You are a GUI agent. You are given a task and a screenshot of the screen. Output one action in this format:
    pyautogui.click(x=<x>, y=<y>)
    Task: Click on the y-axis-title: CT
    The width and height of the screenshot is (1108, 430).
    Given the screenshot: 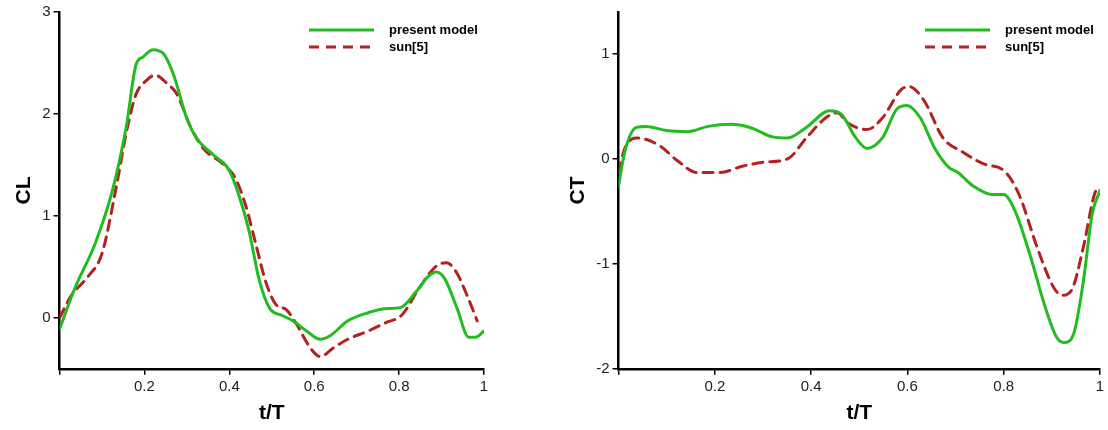 What is the action you would take?
    pyautogui.click(x=577, y=190)
    